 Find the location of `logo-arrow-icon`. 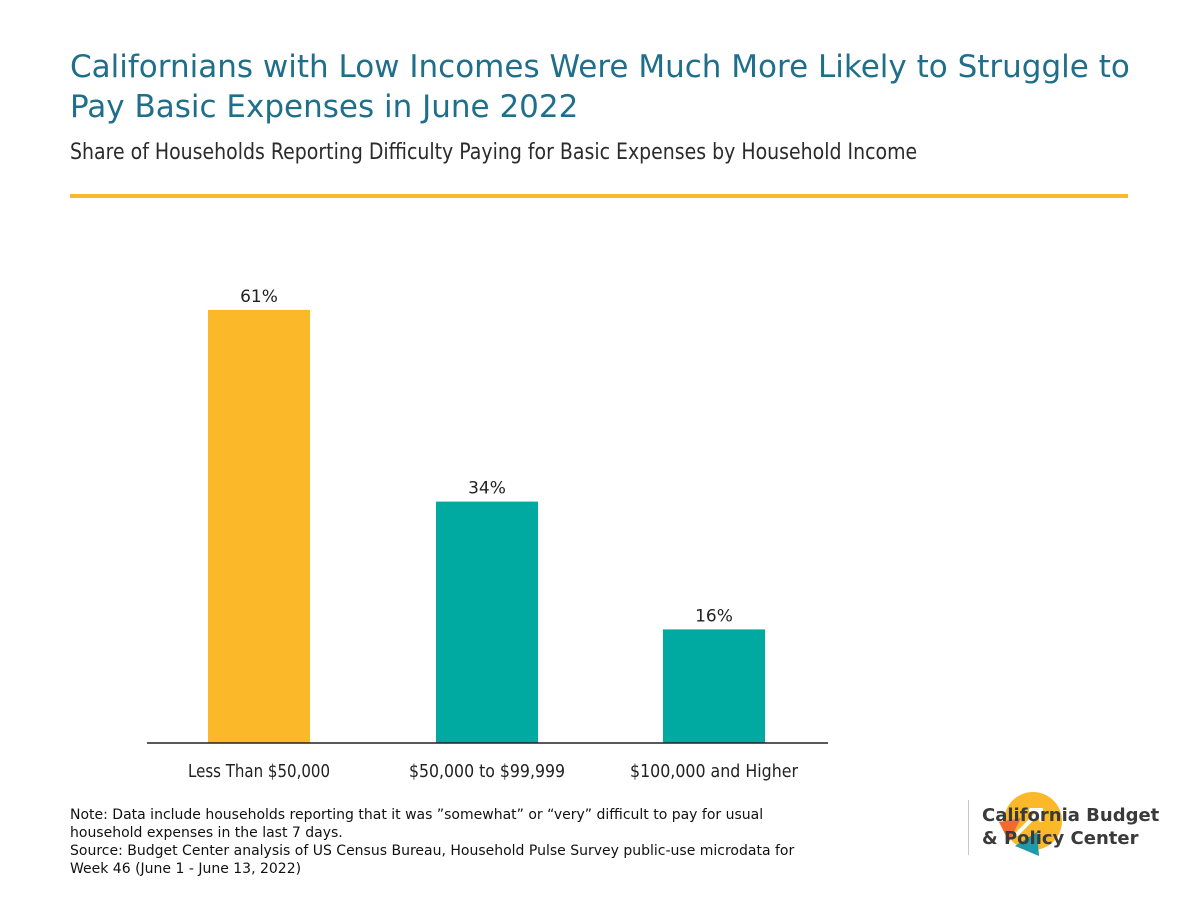

logo-arrow-icon is located at coordinates (1029, 822).